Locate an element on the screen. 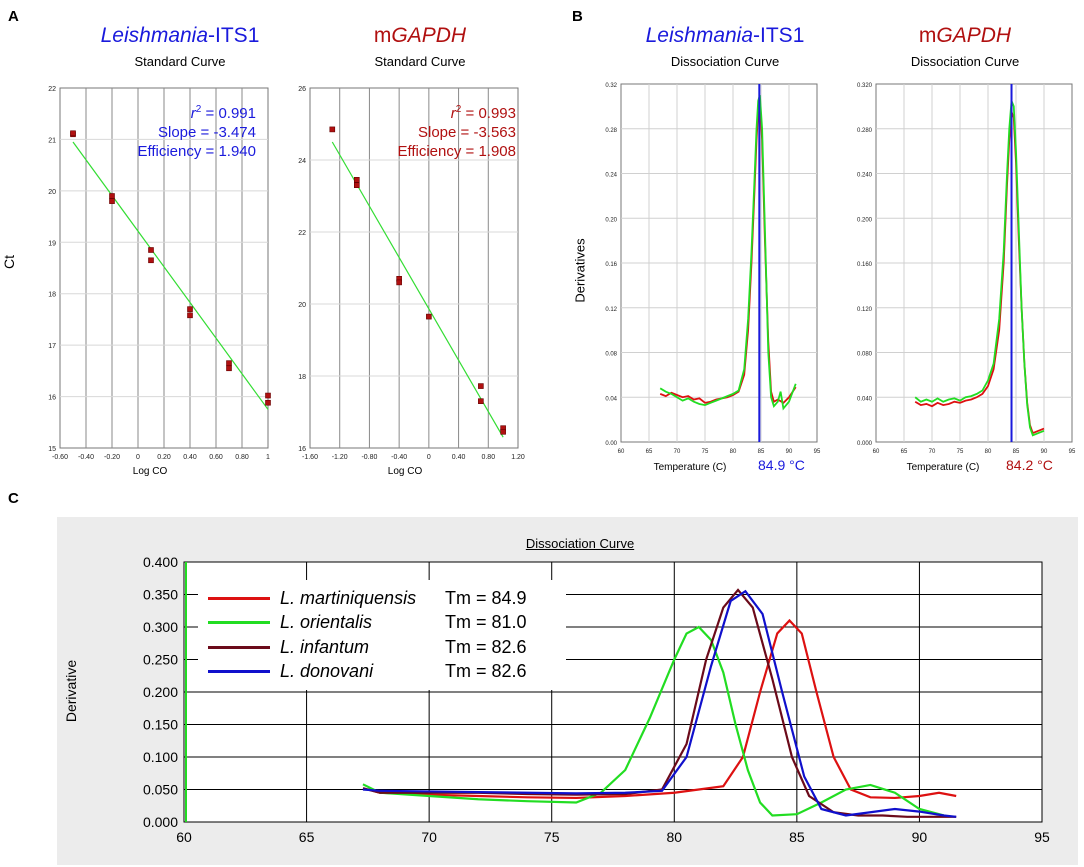  y-tick-label: 0.00 is located at coordinates (611, 444).